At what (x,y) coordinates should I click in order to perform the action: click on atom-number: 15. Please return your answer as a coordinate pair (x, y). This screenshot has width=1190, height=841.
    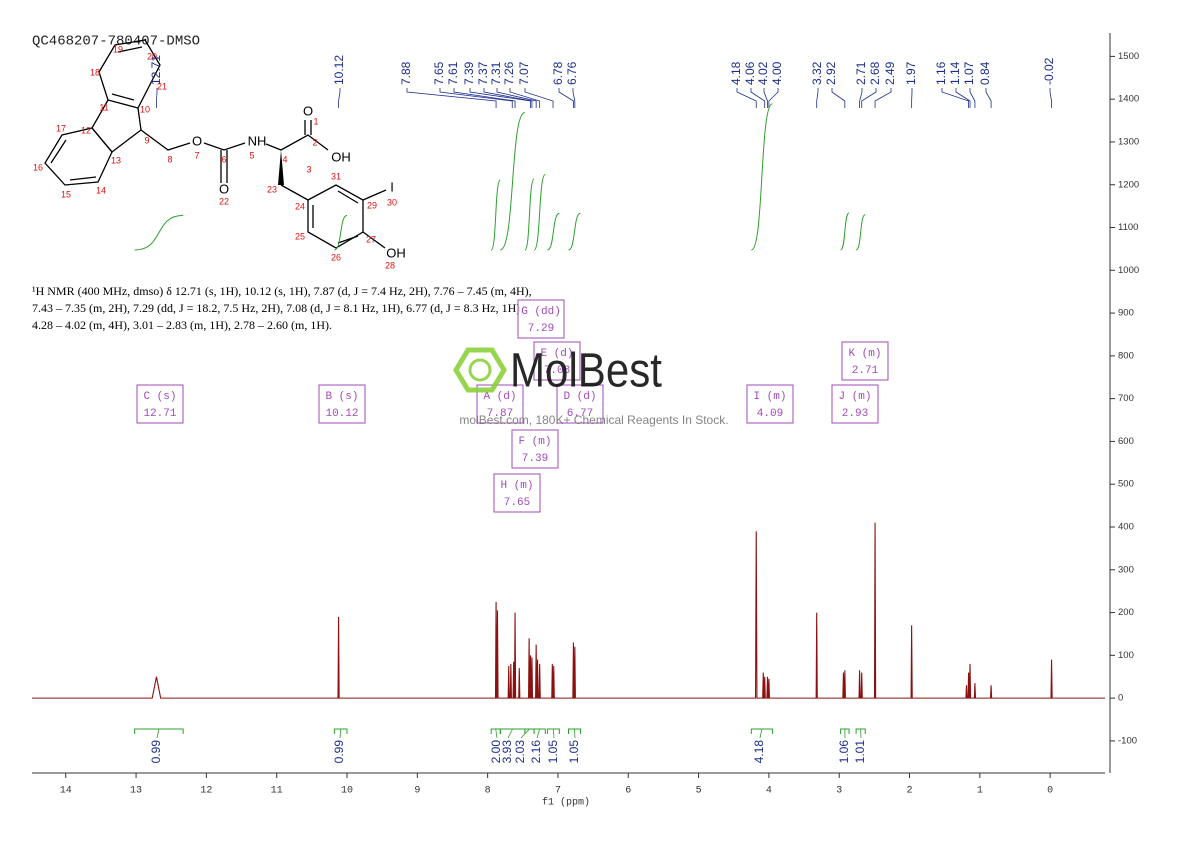
    Looking at the image, I should click on (66, 194).